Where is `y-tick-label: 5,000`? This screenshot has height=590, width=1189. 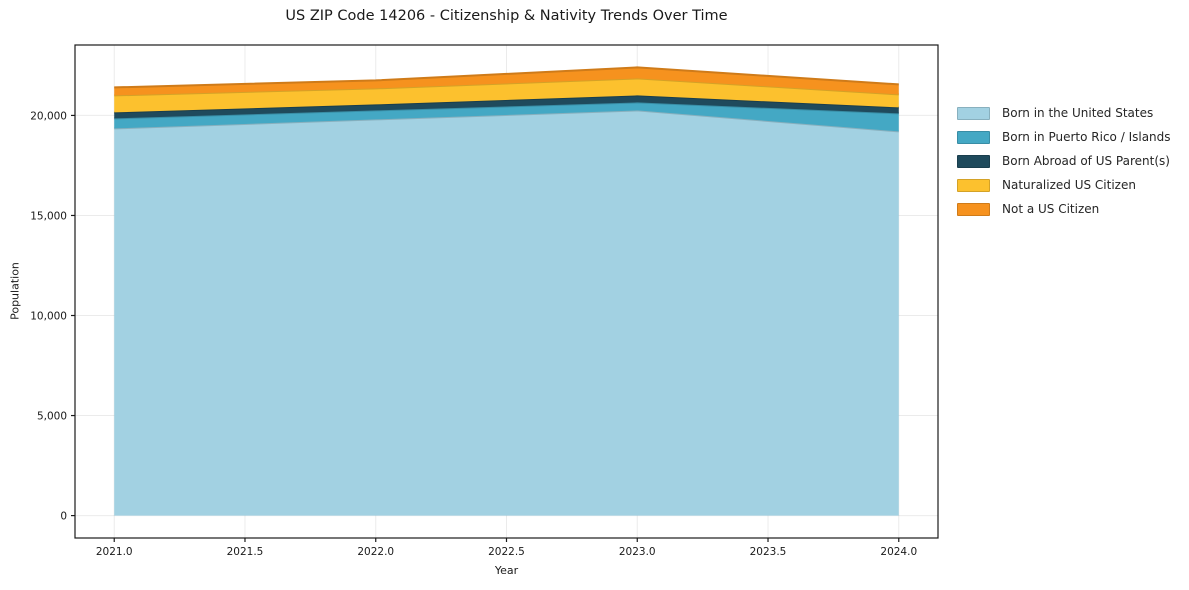 y-tick-label: 5,000 is located at coordinates (52, 417).